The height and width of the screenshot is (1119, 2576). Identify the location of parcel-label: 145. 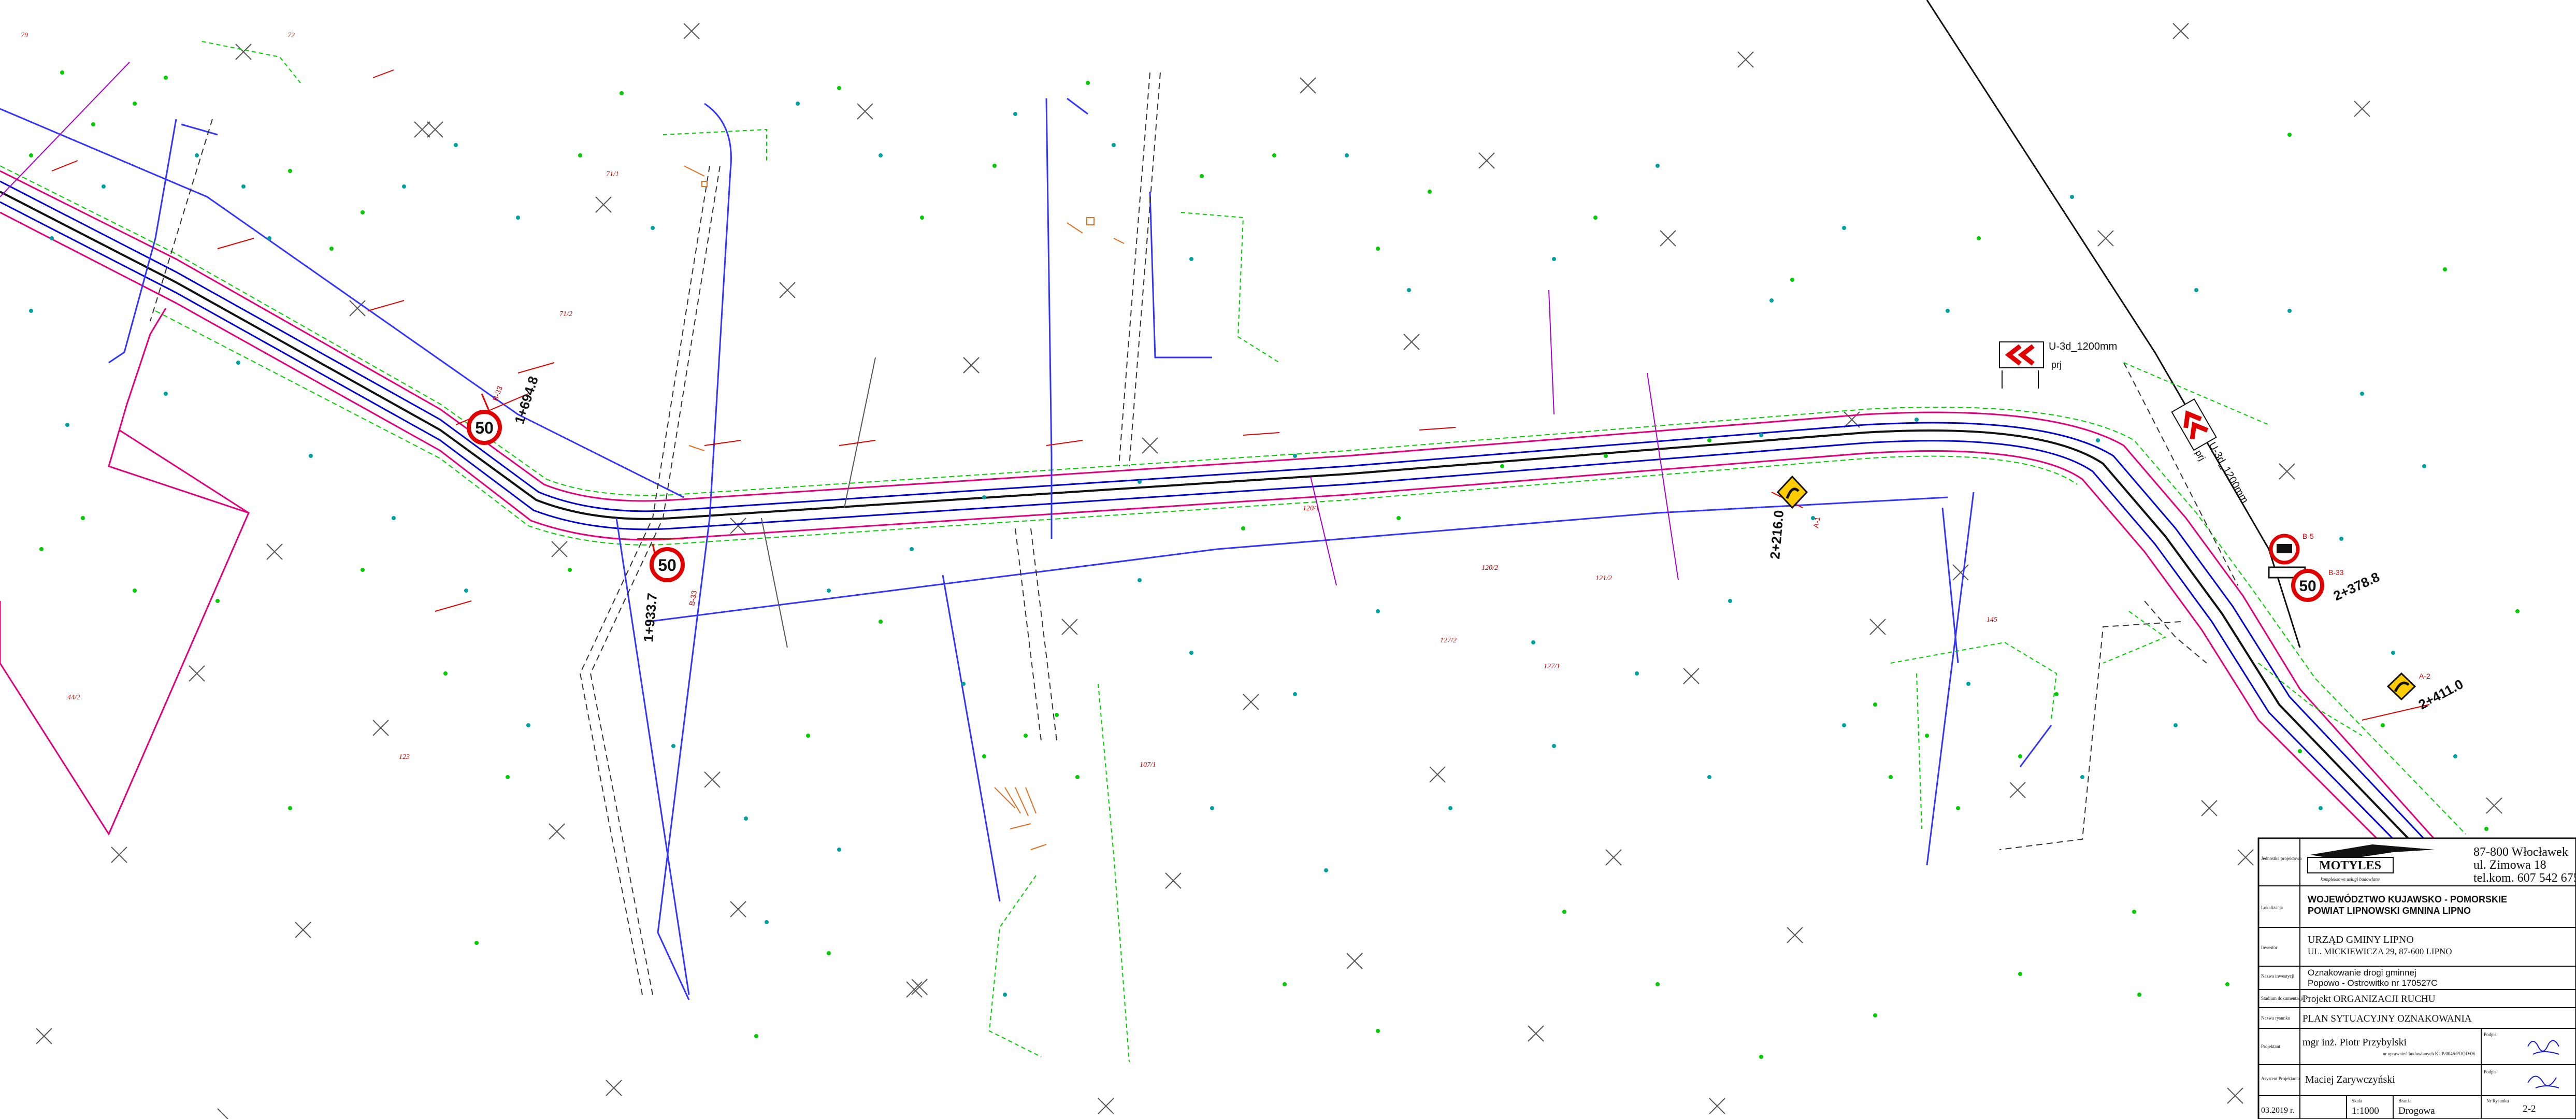
(1992, 620).